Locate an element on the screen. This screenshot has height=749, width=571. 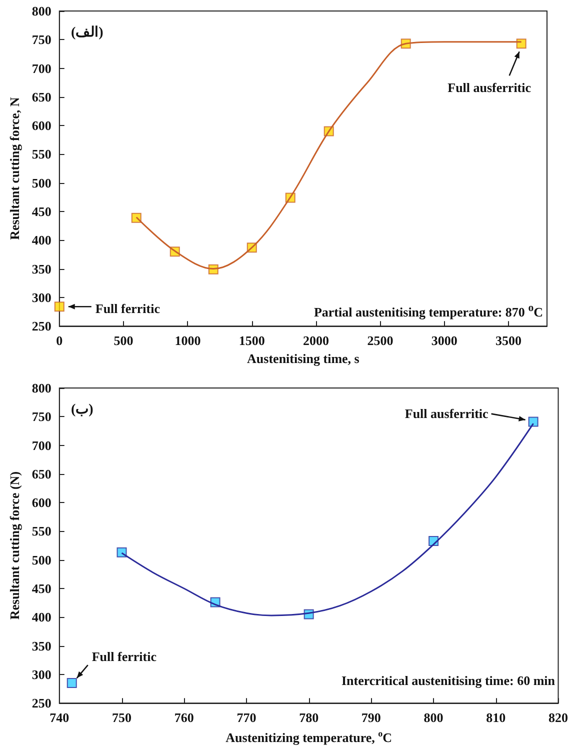
x-tick-label: 770 is located at coordinates (246, 718).